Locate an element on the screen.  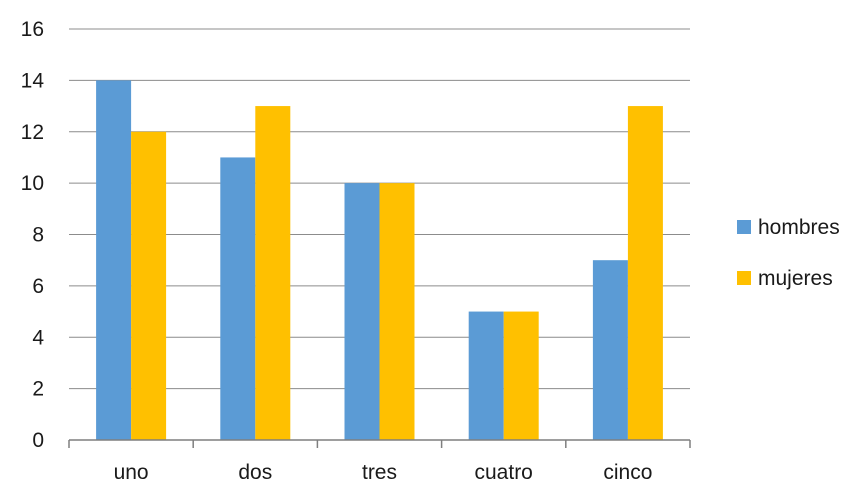
y-tick-label: 12 is located at coordinates (32, 132).